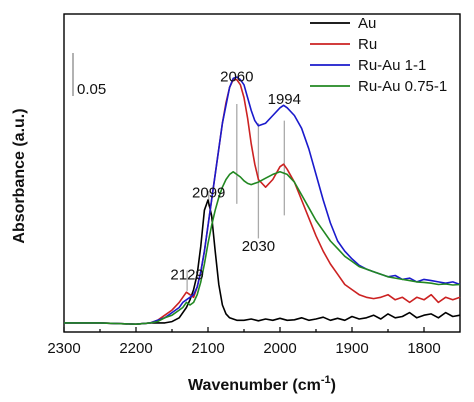  Describe the element at coordinates (254, 385) in the screenshot. I see `x-axis-title-main: Wavenumber (cm` at that location.